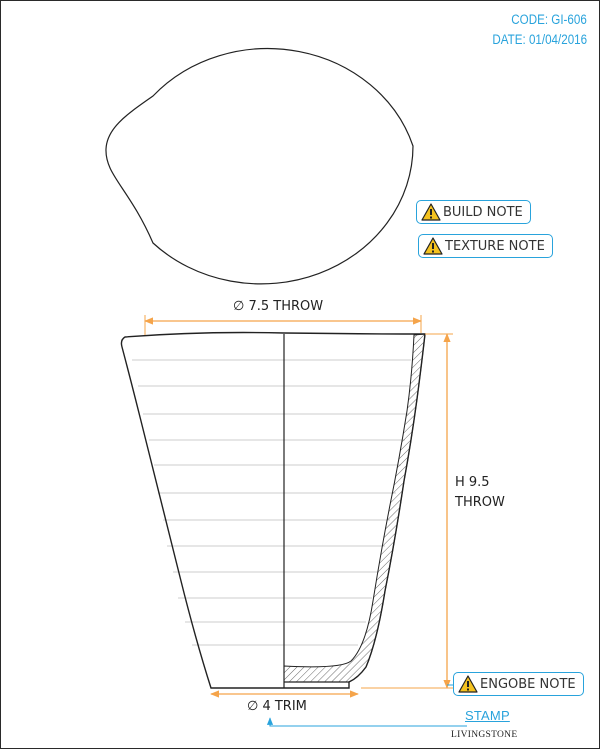 Image resolution: width=600 pixels, height=749 pixels. Describe the element at coordinates (366, 722) in the screenshot. I see `stamp-leader` at that location.